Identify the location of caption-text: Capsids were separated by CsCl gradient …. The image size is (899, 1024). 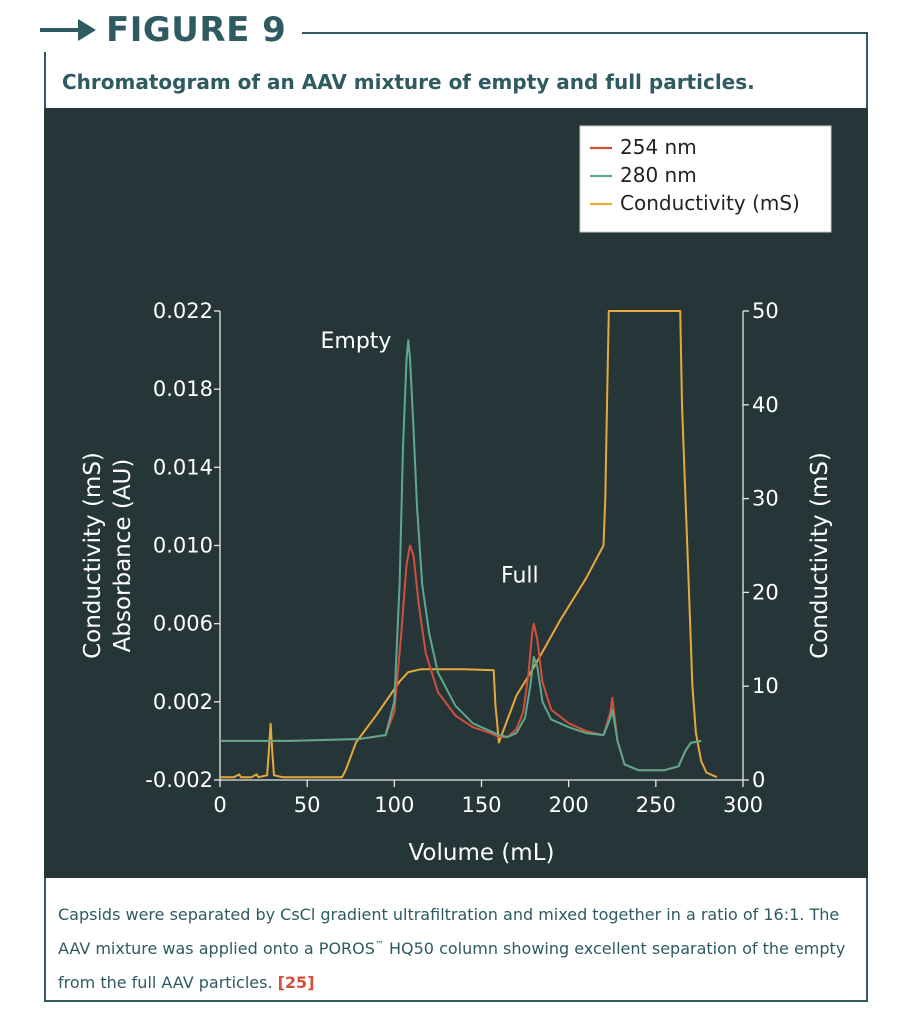
(449, 931).